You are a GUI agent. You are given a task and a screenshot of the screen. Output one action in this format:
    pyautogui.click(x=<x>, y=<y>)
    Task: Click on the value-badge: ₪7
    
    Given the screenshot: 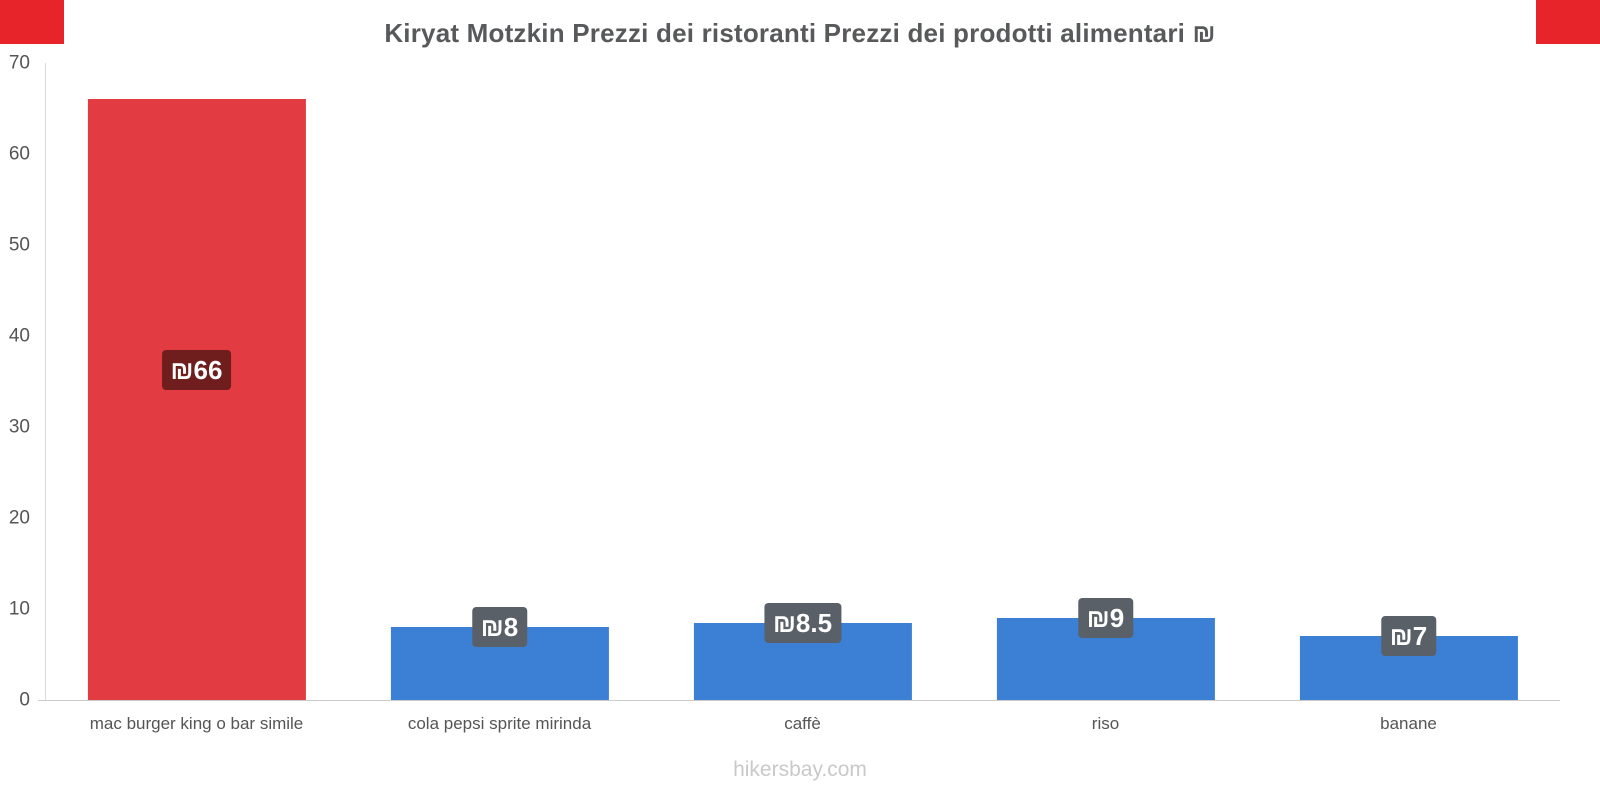 What is the action you would take?
    pyautogui.click(x=1408, y=636)
    